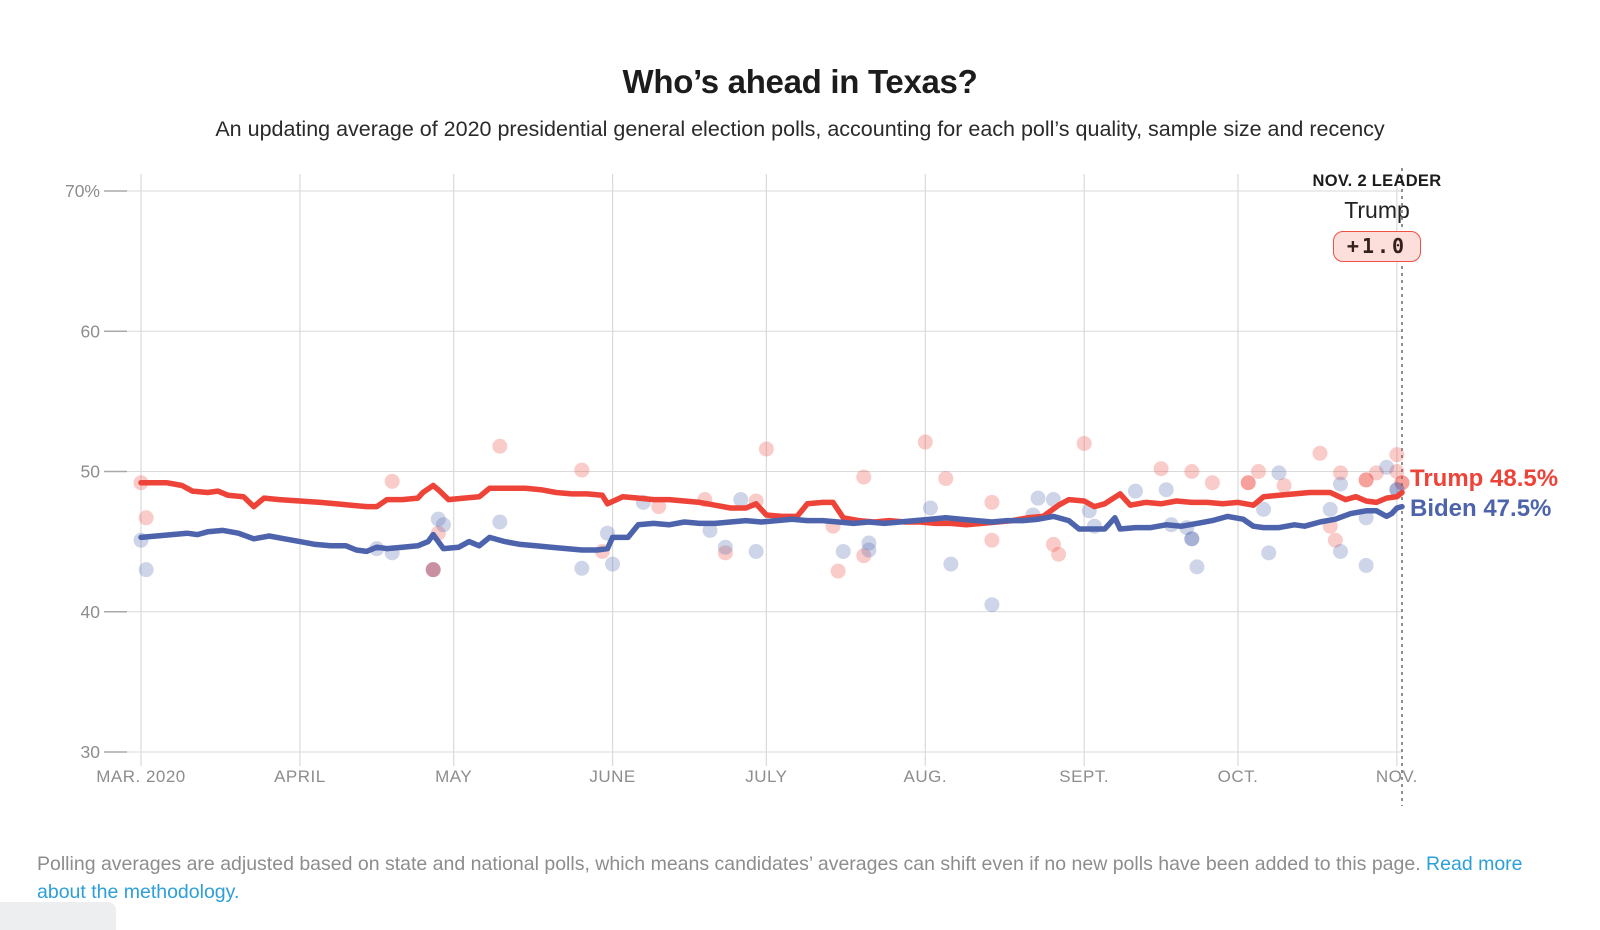  I want to click on methodology-link: Read more about the methodology., so click(780, 878).